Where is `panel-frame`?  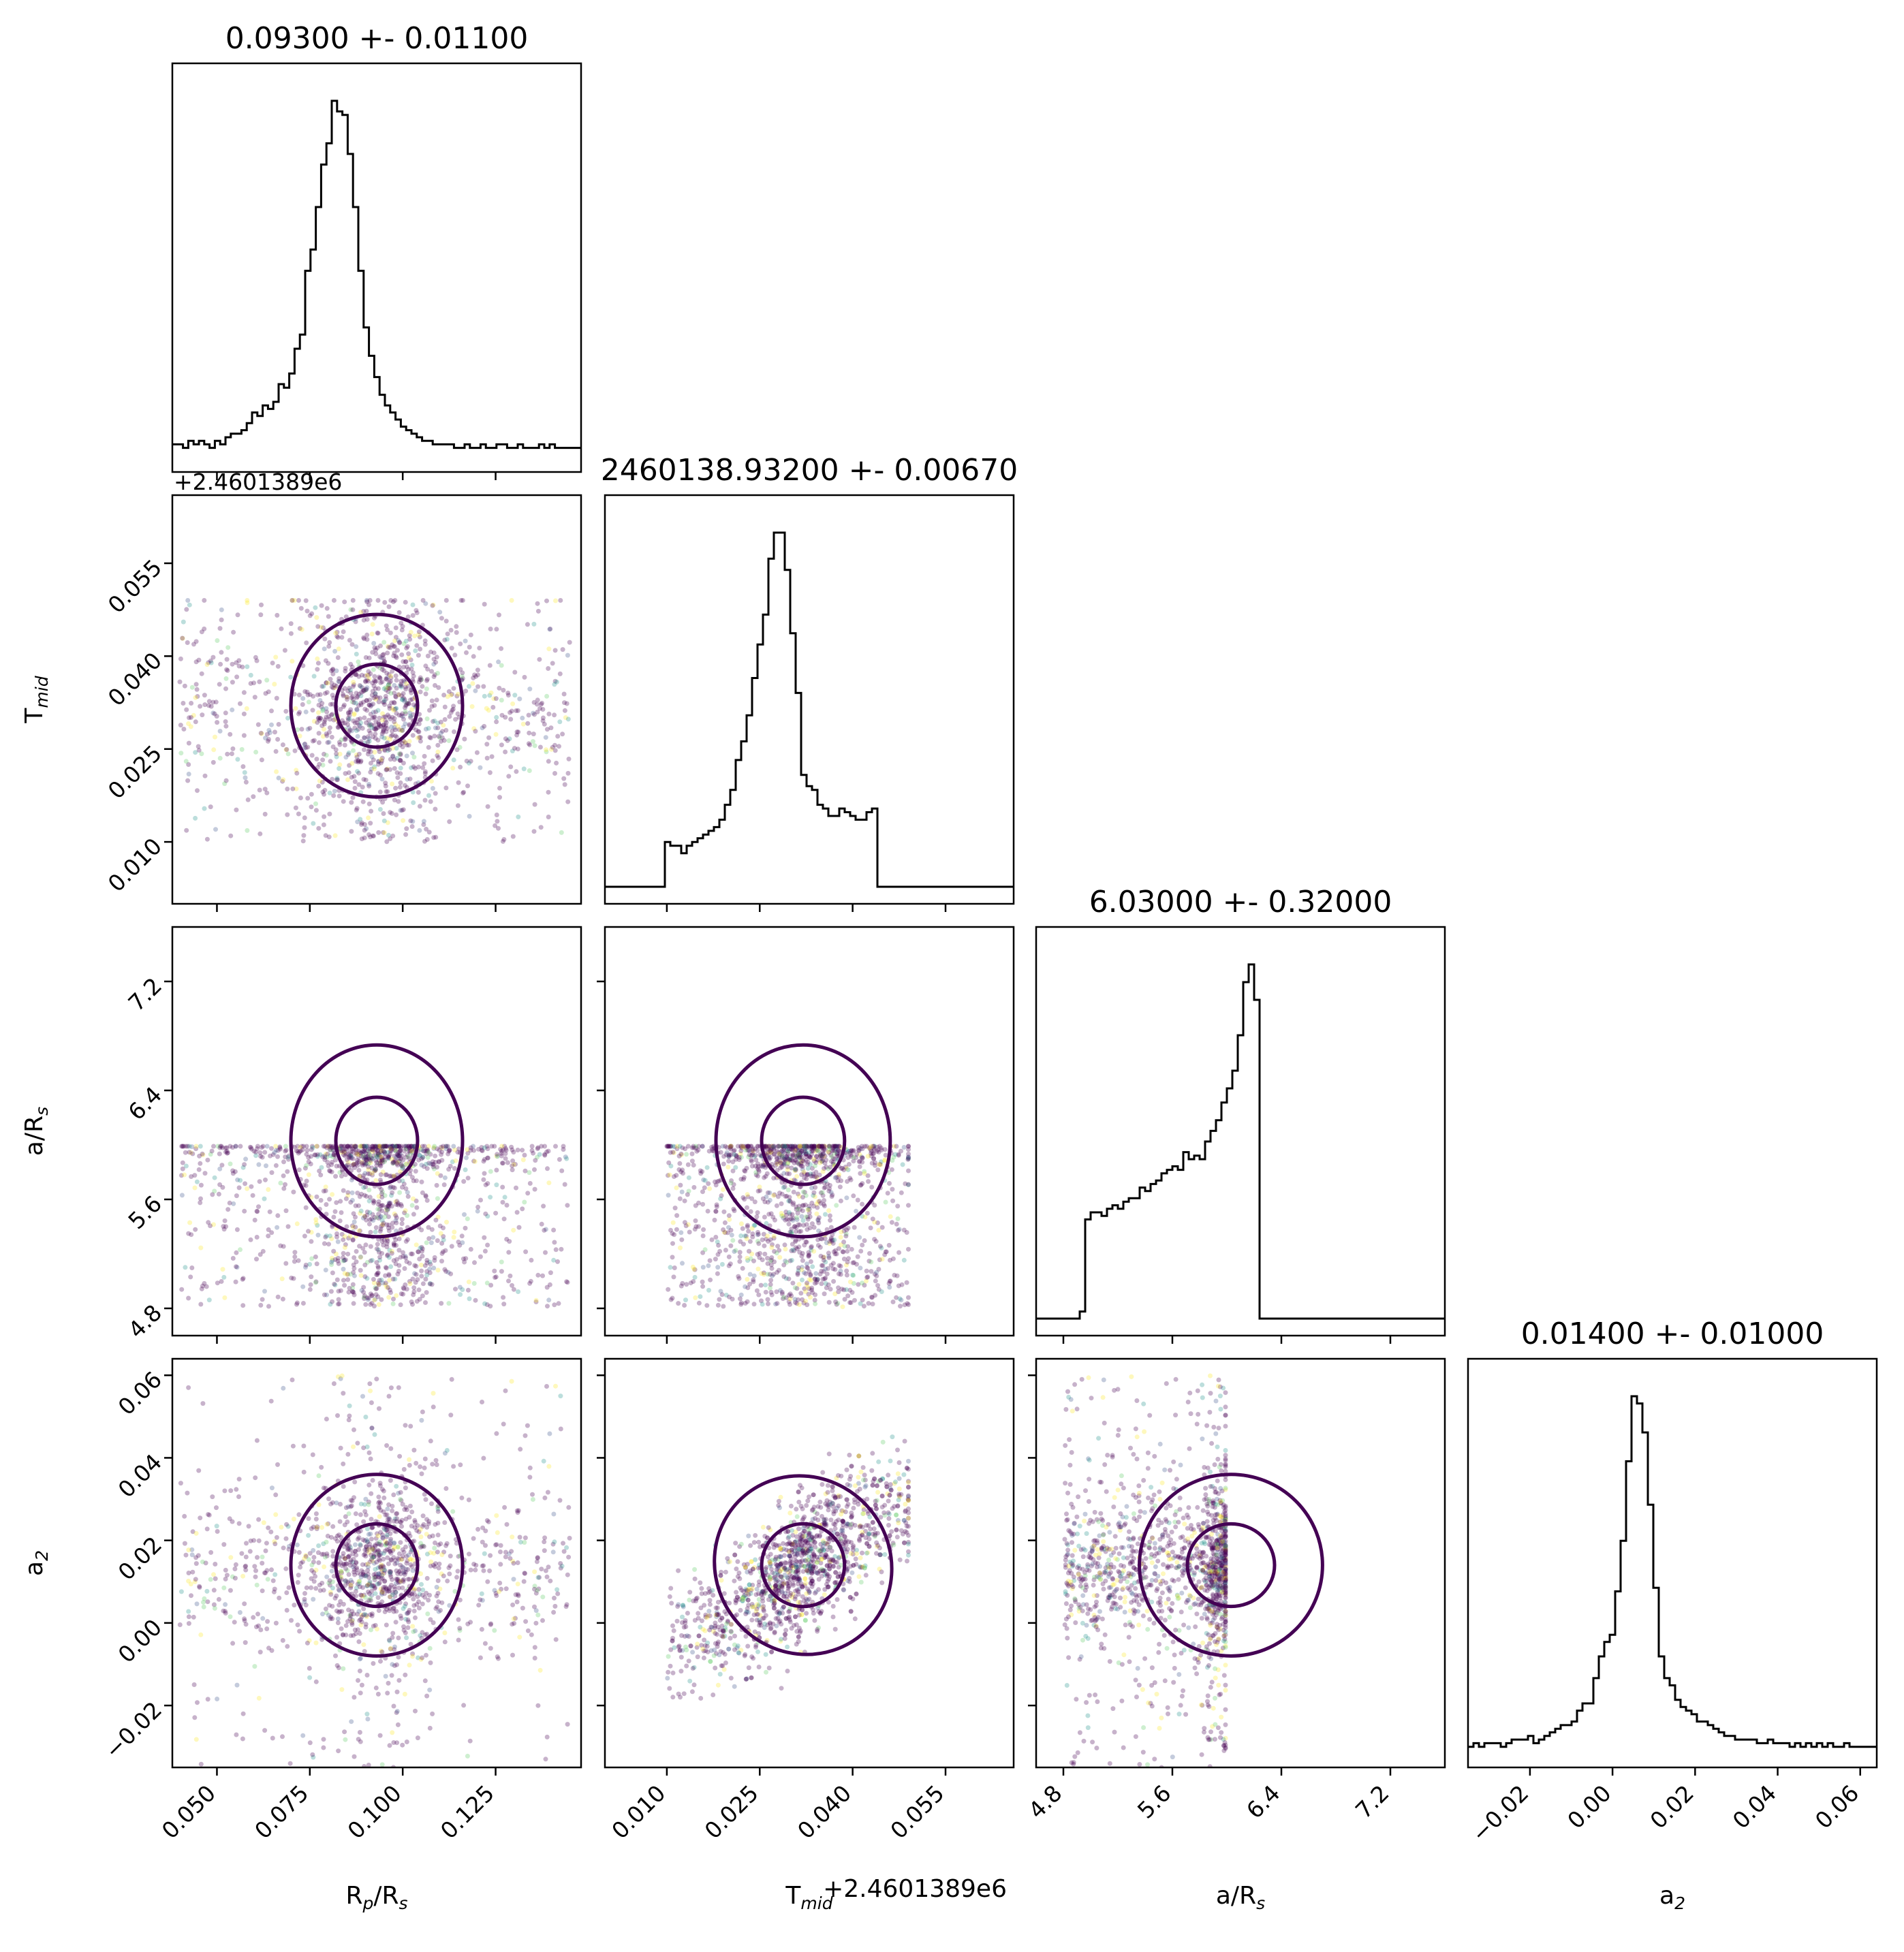
panel-frame is located at coordinates (809, 1132).